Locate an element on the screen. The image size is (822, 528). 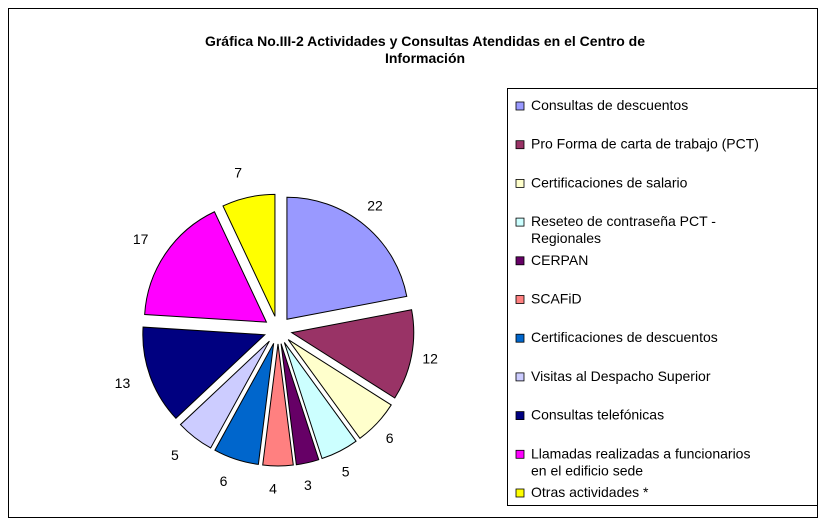
legend-label: Otras actividades * is located at coordinates (590, 492).